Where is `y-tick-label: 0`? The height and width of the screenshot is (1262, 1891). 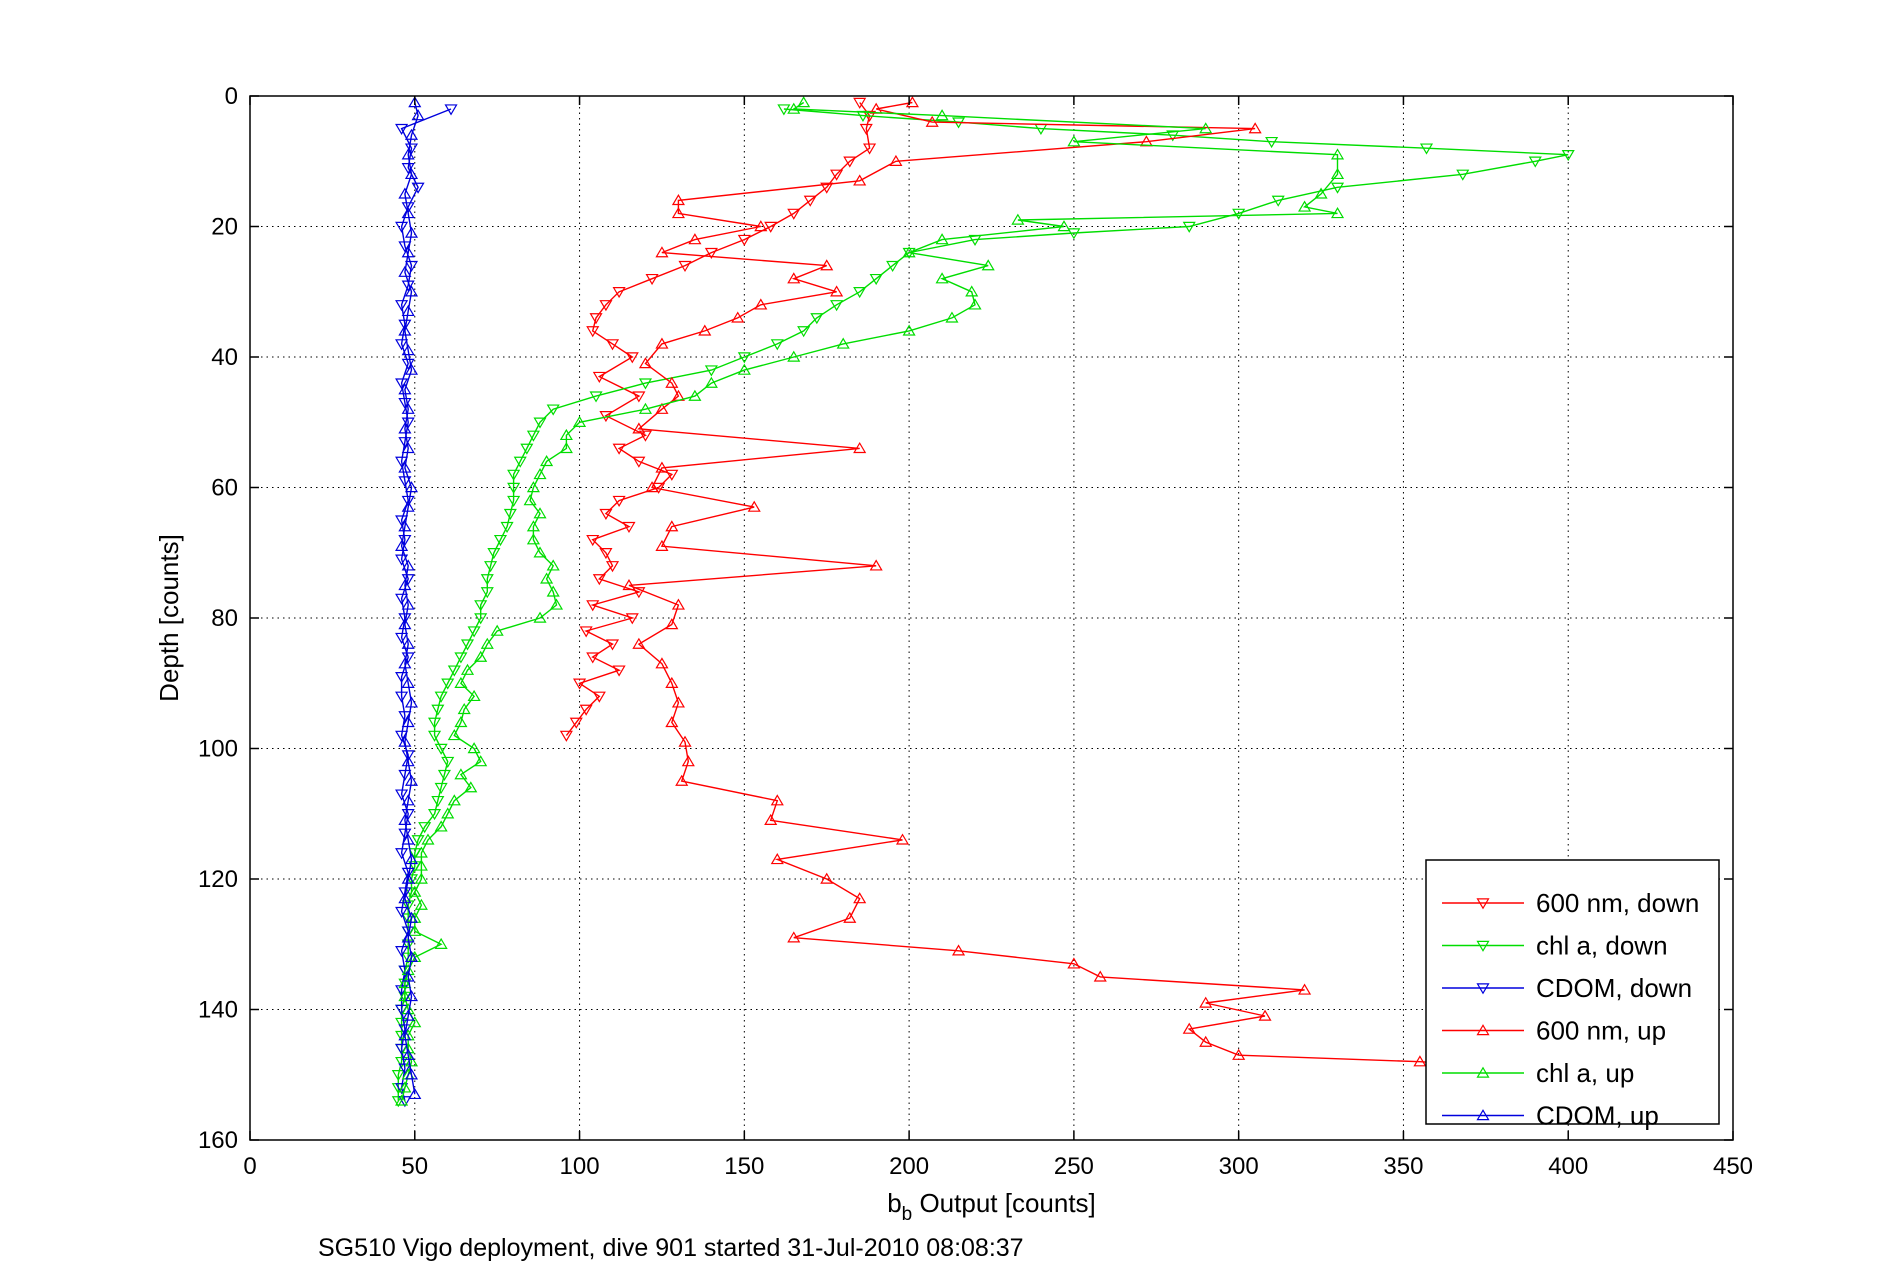
y-tick-label: 0 is located at coordinates (231, 96).